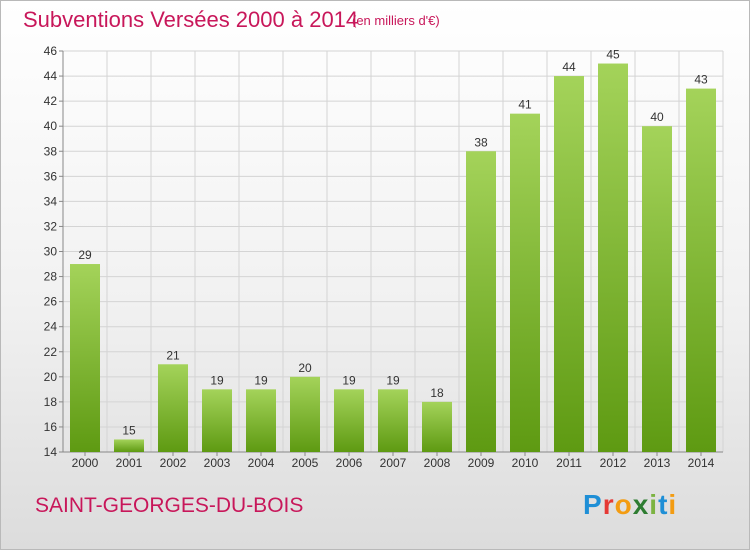  I want to click on logo-letter: t, so click(663, 504).